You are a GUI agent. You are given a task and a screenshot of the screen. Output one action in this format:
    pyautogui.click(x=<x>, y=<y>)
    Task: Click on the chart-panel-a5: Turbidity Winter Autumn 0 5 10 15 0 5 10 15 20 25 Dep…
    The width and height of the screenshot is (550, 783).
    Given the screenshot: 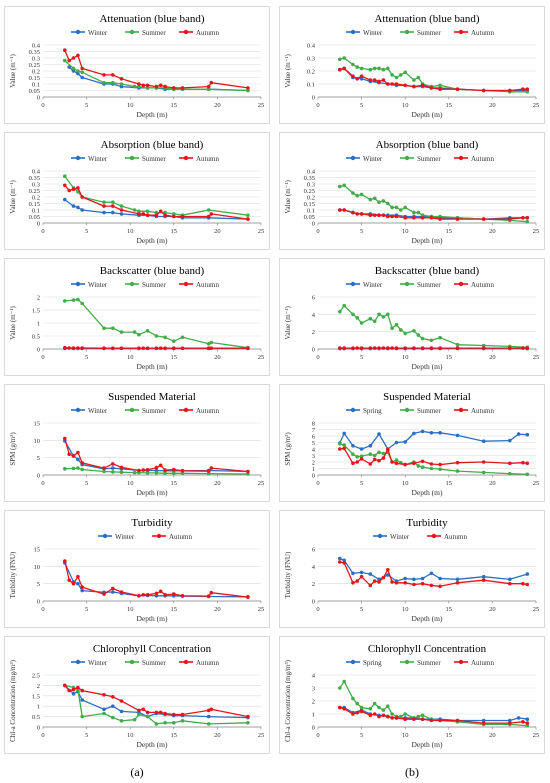 What is the action you would take?
    pyautogui.click(x=137, y=569)
    